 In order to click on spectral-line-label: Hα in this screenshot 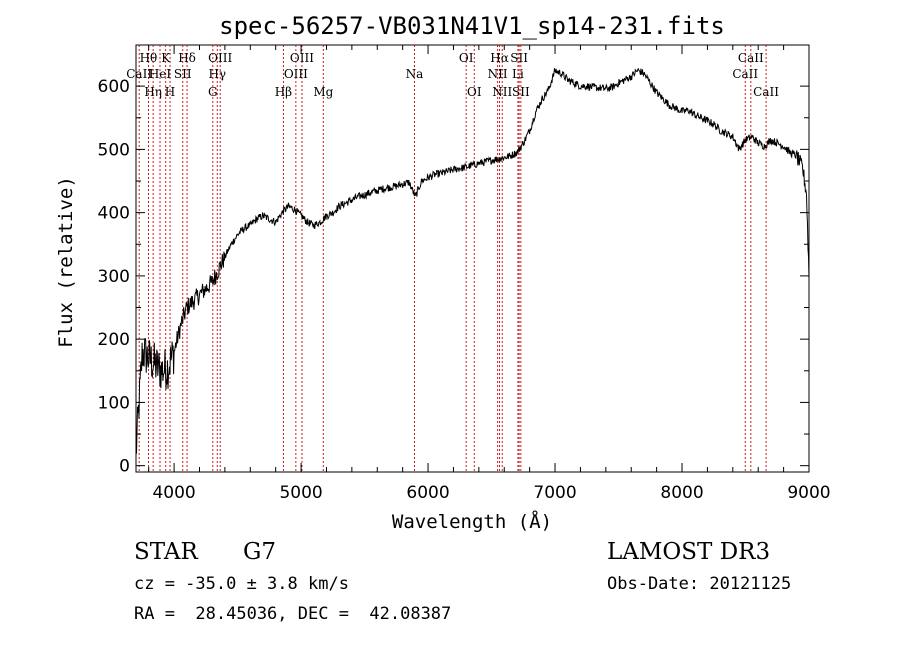, I will do `click(499, 58)`.